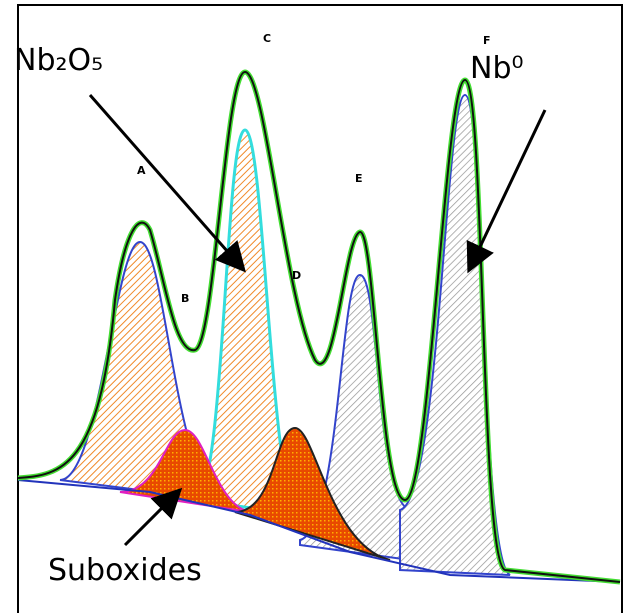 This screenshot has height=613, width=625. Describe the element at coordinates (125, 570) in the screenshot. I see `suboxide-label: Suboxides` at that location.